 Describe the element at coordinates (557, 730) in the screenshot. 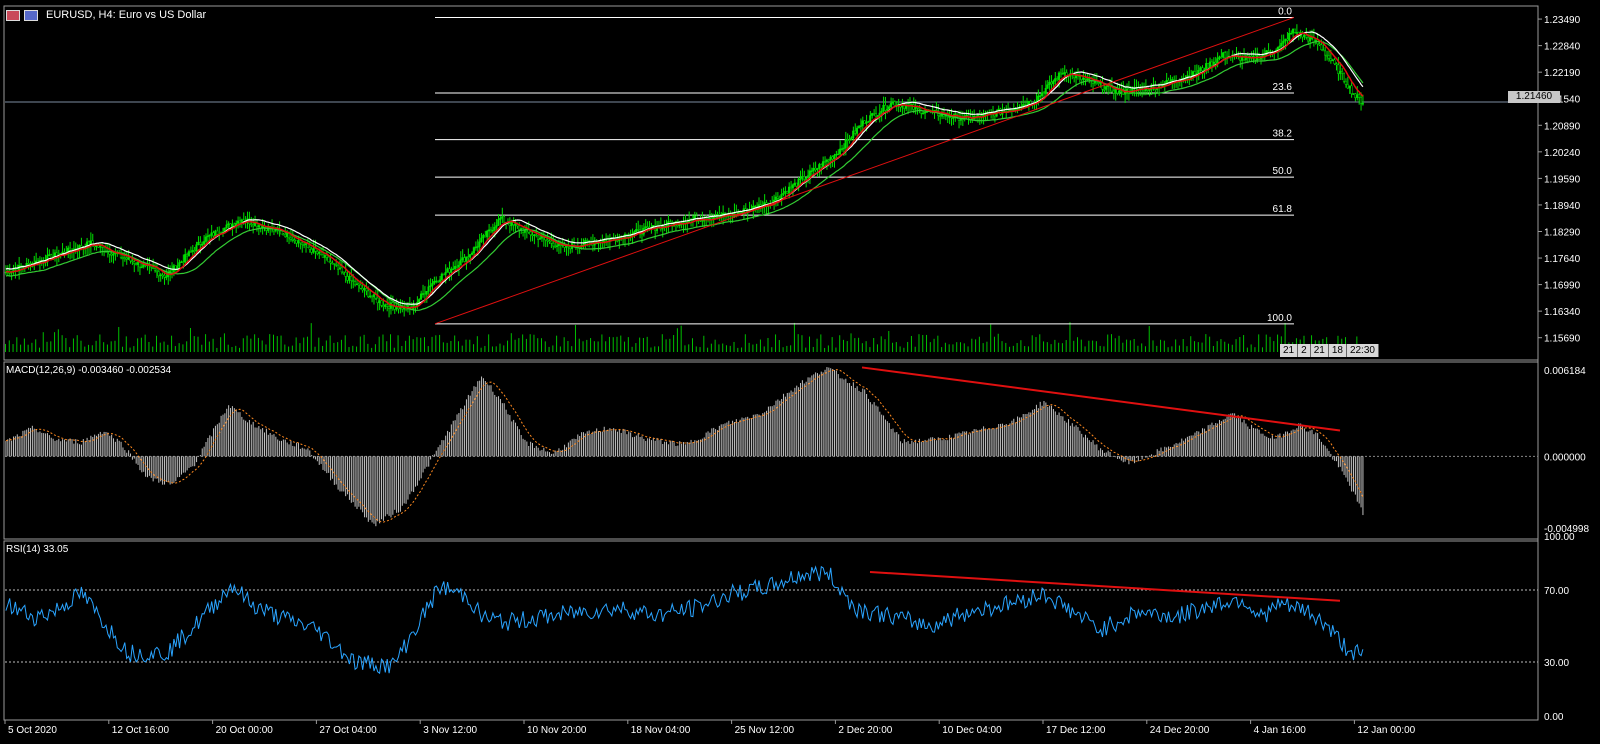

I see `time-axis-label: 10 Nov 20:00` at that location.